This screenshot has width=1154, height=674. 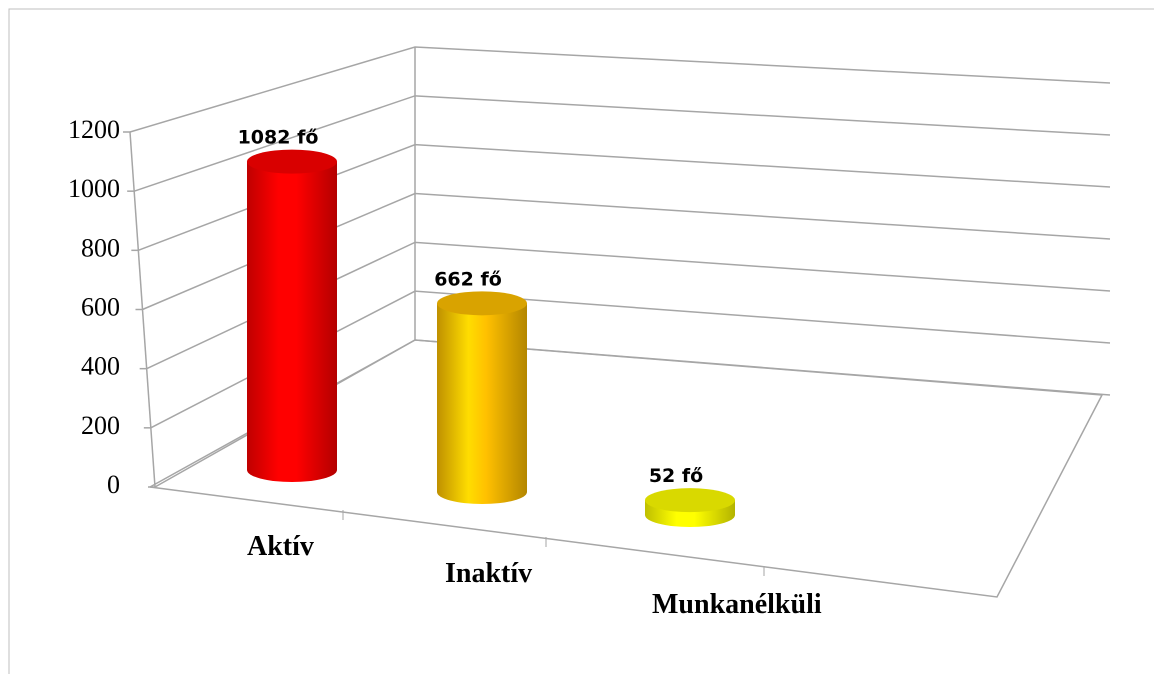 I want to click on x-tick-label: Aktív, so click(x=280, y=546).